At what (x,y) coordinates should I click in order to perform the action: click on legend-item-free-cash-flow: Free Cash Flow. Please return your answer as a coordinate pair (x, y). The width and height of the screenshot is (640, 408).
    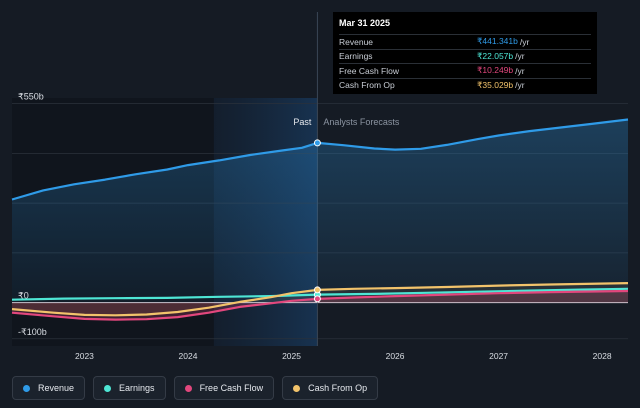
    Looking at the image, I should click on (224, 388).